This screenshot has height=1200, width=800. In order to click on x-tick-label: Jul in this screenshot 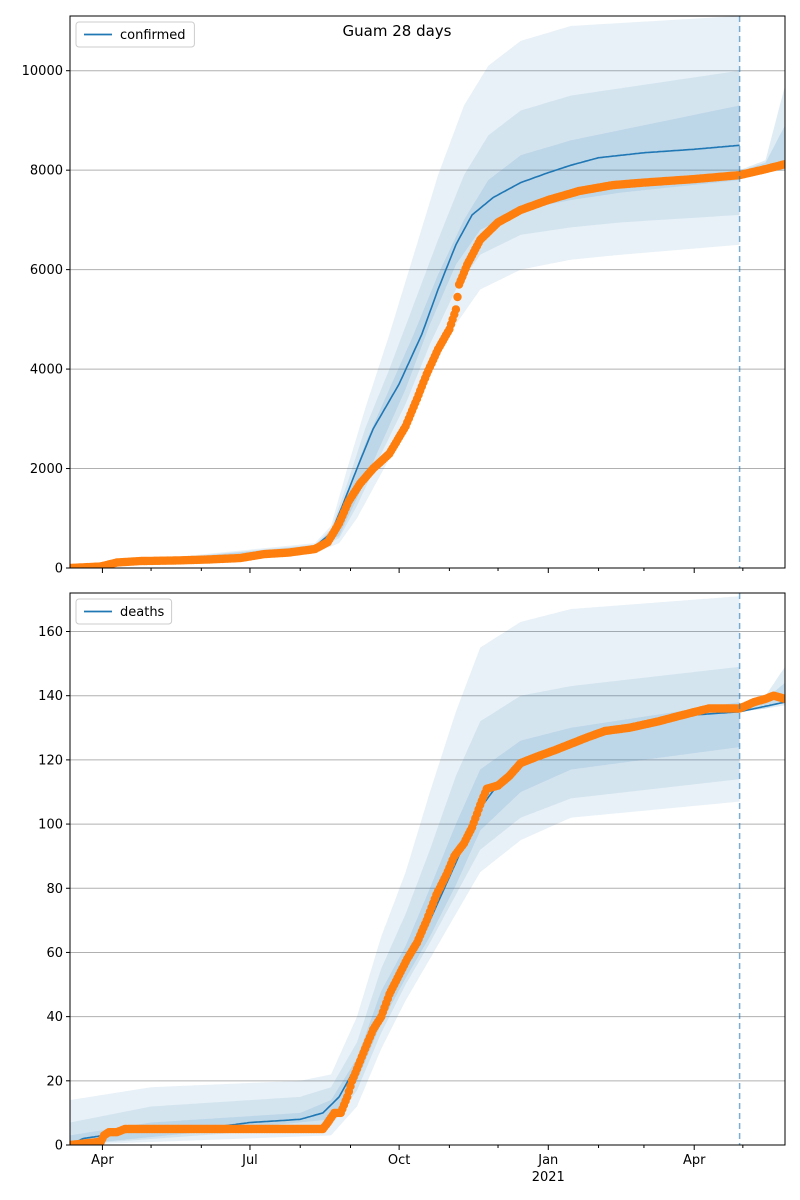, I will do `click(249, 1160)`.